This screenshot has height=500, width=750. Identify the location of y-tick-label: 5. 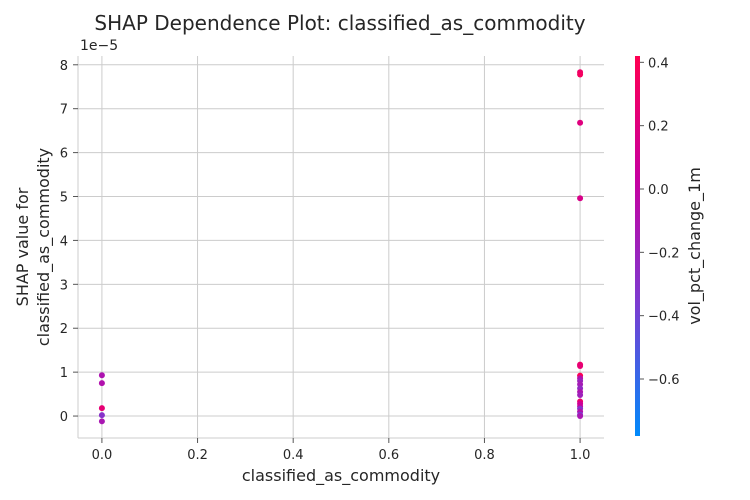
(64, 198).